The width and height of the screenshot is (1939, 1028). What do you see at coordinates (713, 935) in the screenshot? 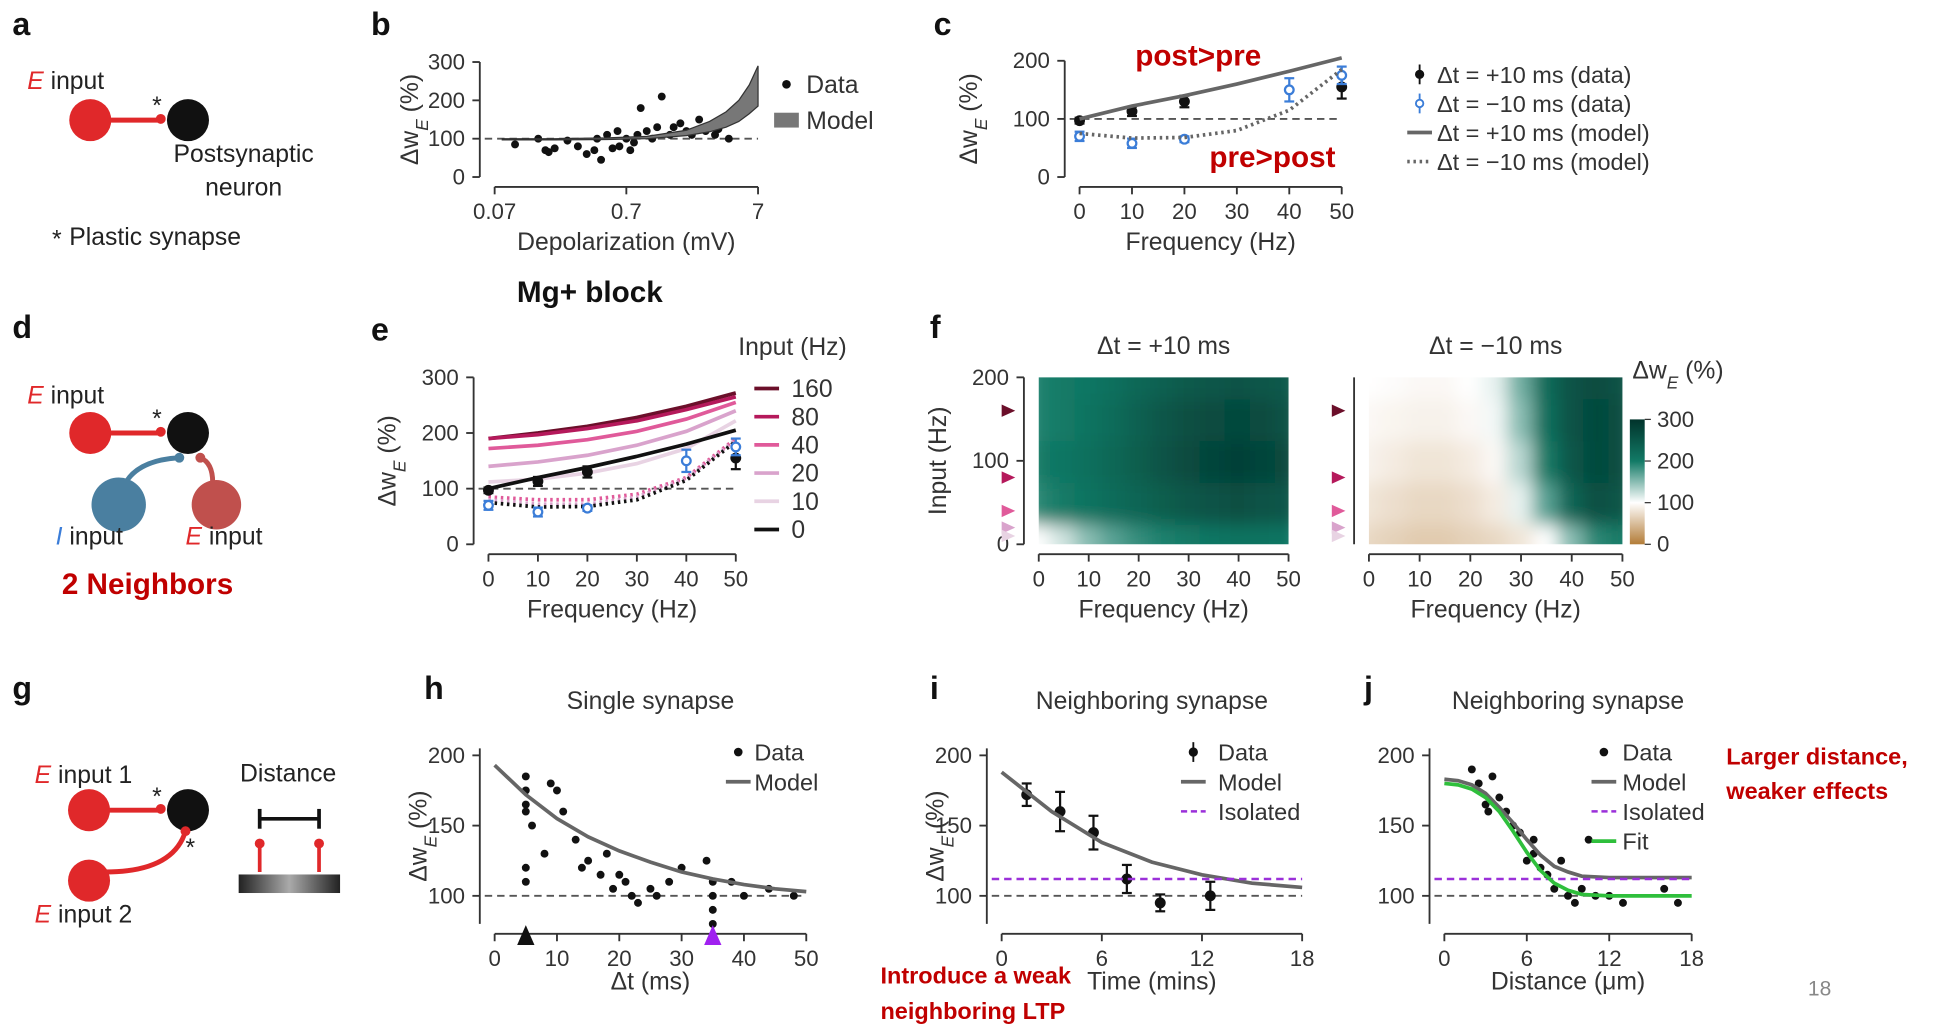
I see `time-marker` at bounding box center [713, 935].